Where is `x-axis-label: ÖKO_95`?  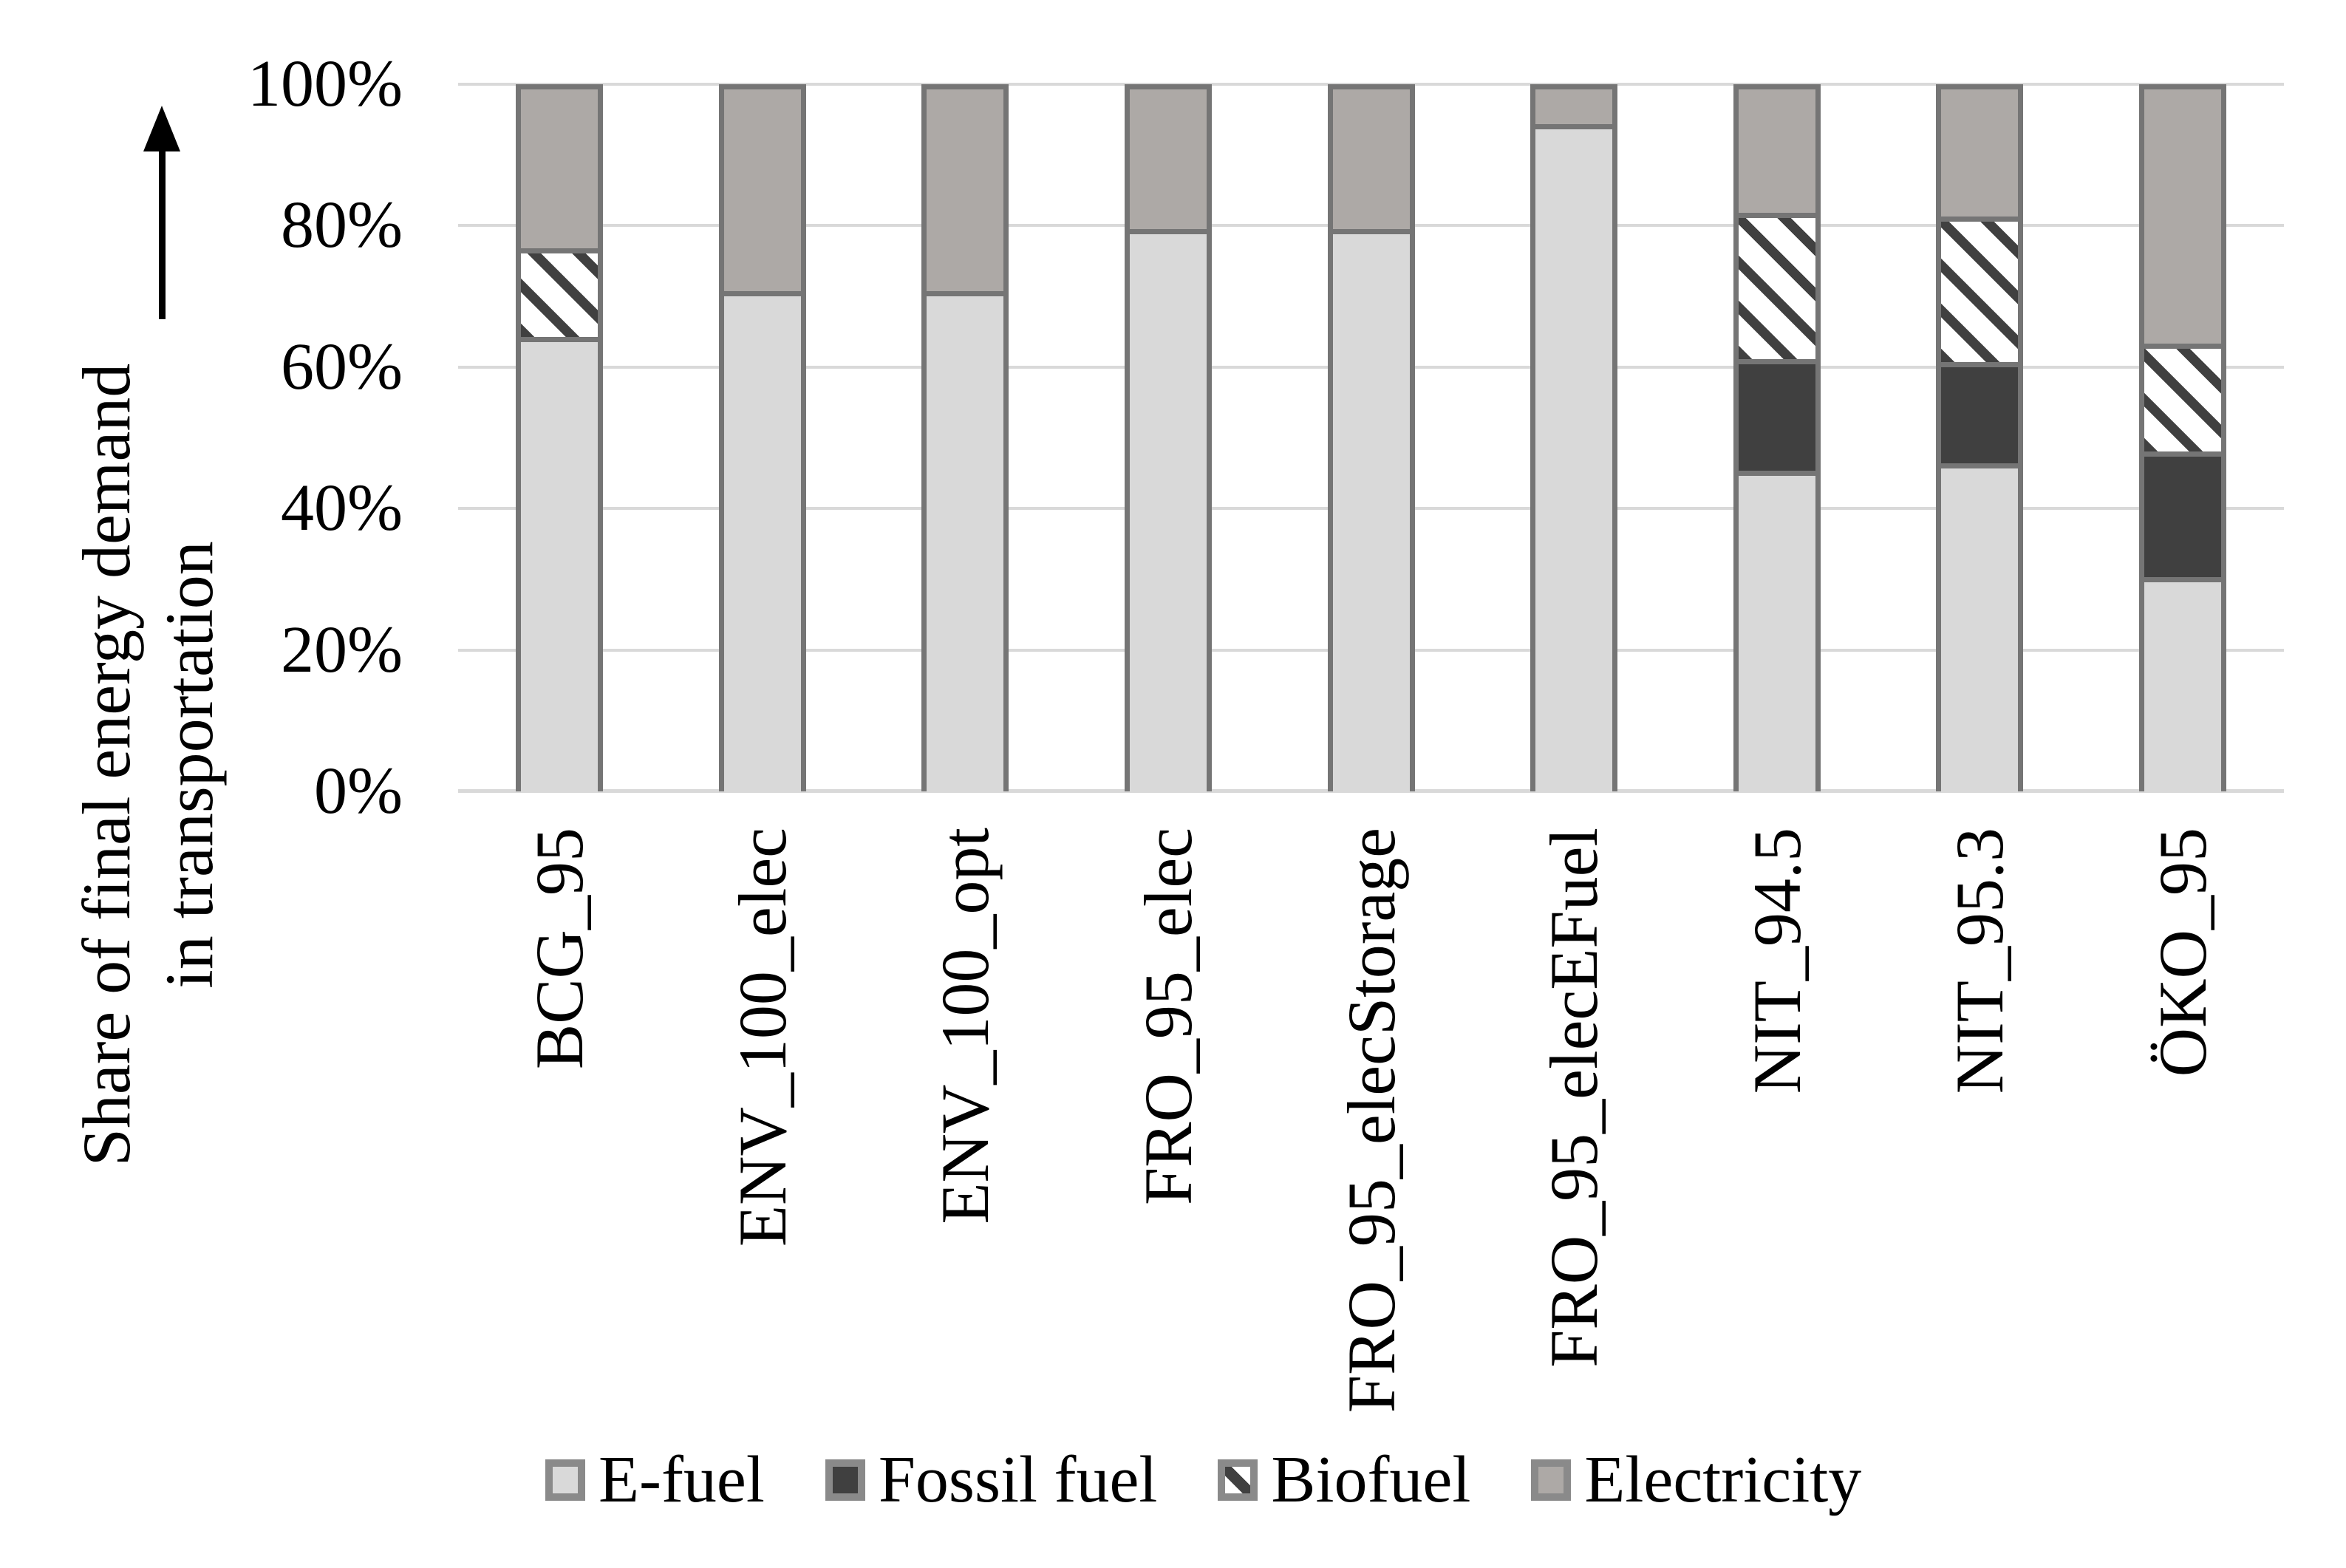
x-axis-label: ÖKO_95 is located at coordinates (2182, 952).